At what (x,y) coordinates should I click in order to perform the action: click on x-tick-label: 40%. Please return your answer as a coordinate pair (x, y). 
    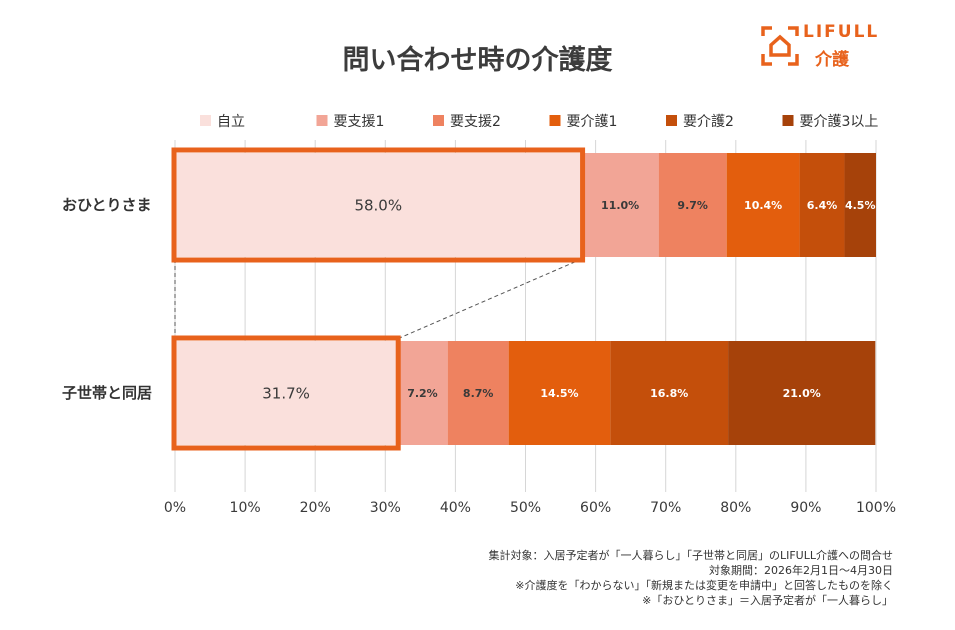
    Looking at the image, I should click on (455, 508).